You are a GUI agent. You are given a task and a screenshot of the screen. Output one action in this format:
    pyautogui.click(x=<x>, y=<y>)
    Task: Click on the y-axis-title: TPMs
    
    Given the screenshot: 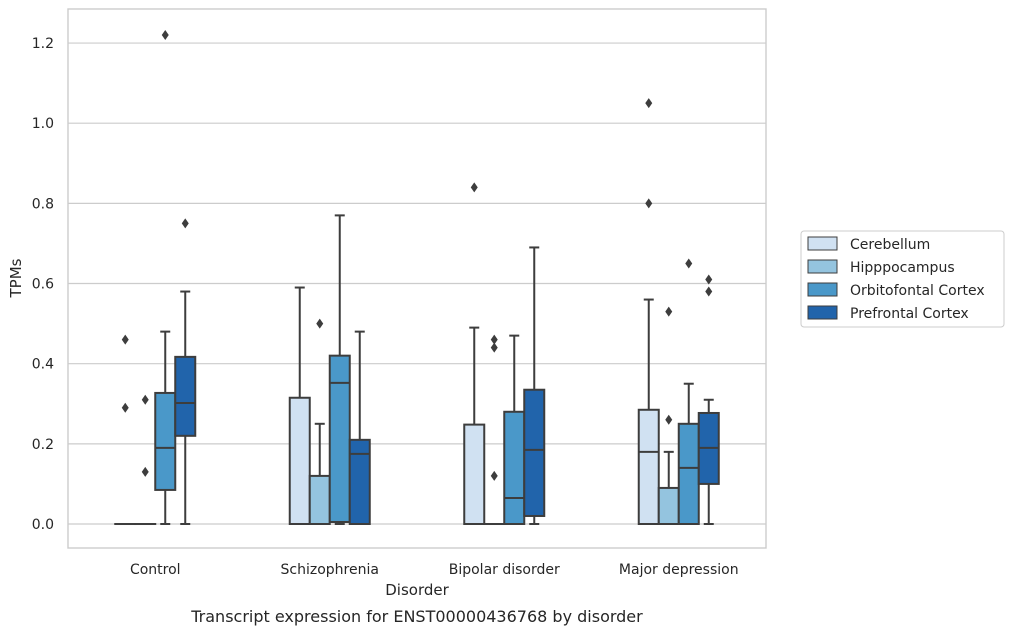 What is the action you would take?
    pyautogui.click(x=16, y=278)
    